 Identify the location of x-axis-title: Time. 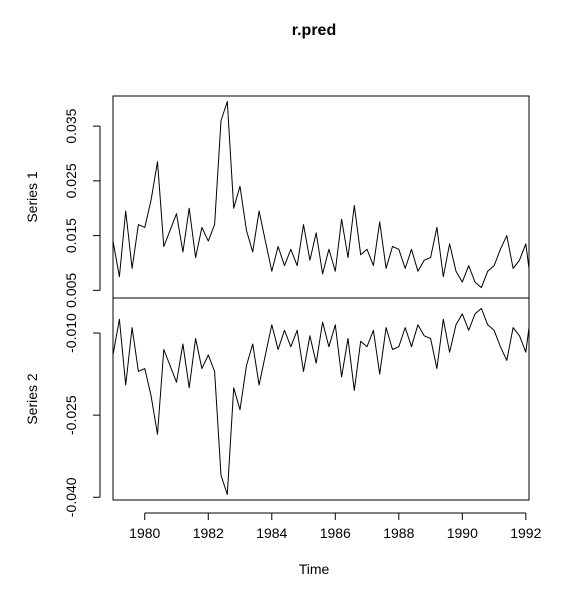
(314, 569).